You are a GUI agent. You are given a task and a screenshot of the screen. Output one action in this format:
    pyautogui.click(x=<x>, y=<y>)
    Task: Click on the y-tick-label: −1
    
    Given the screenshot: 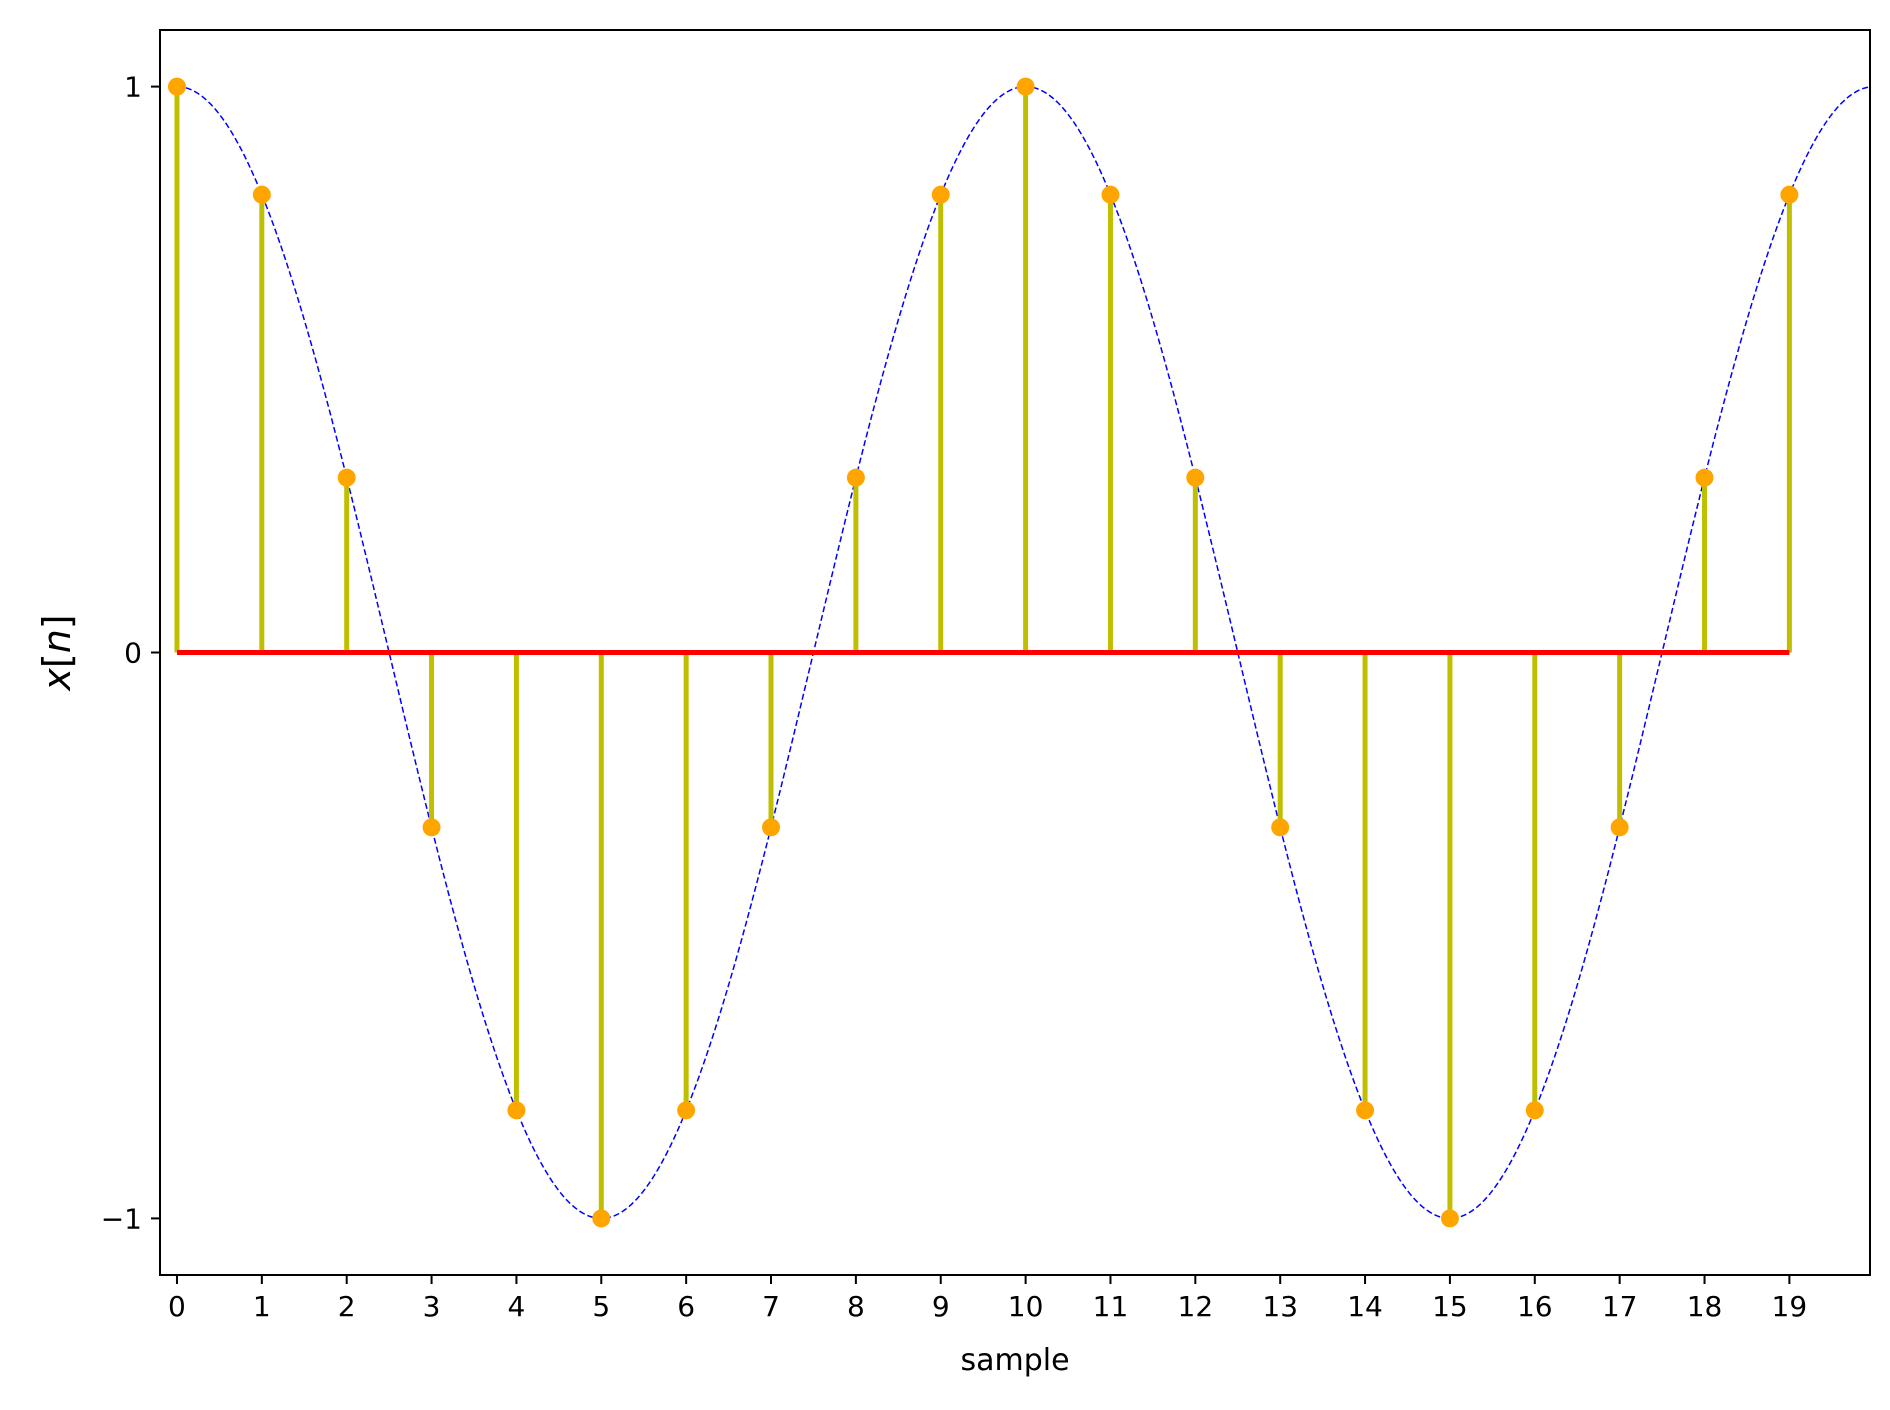 What is the action you would take?
    pyautogui.click(x=121, y=1218)
    